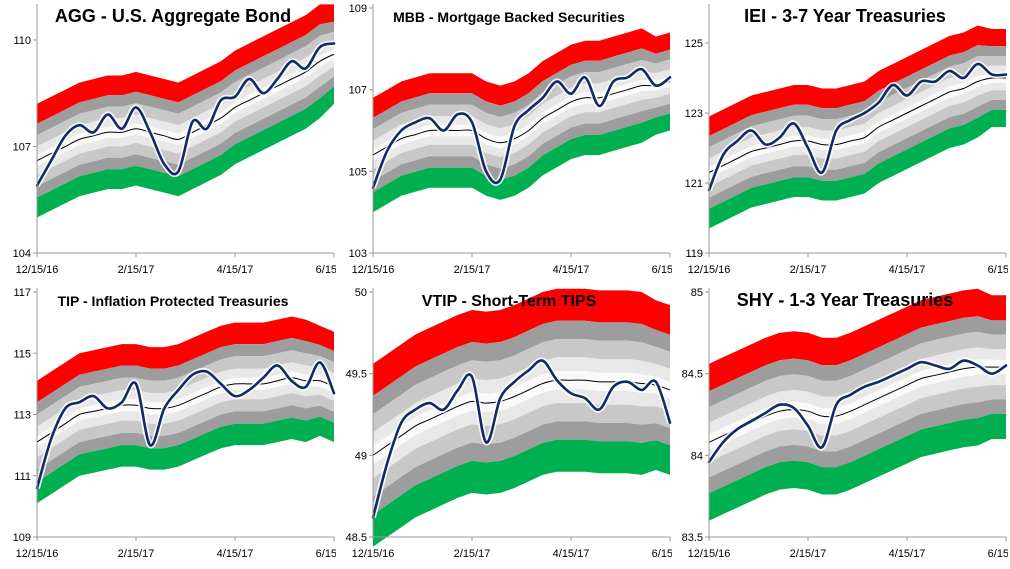 The height and width of the screenshot is (569, 1010). What do you see at coordinates (692, 538) in the screenshot?
I see `y-tick-label: 83.5` at bounding box center [692, 538].